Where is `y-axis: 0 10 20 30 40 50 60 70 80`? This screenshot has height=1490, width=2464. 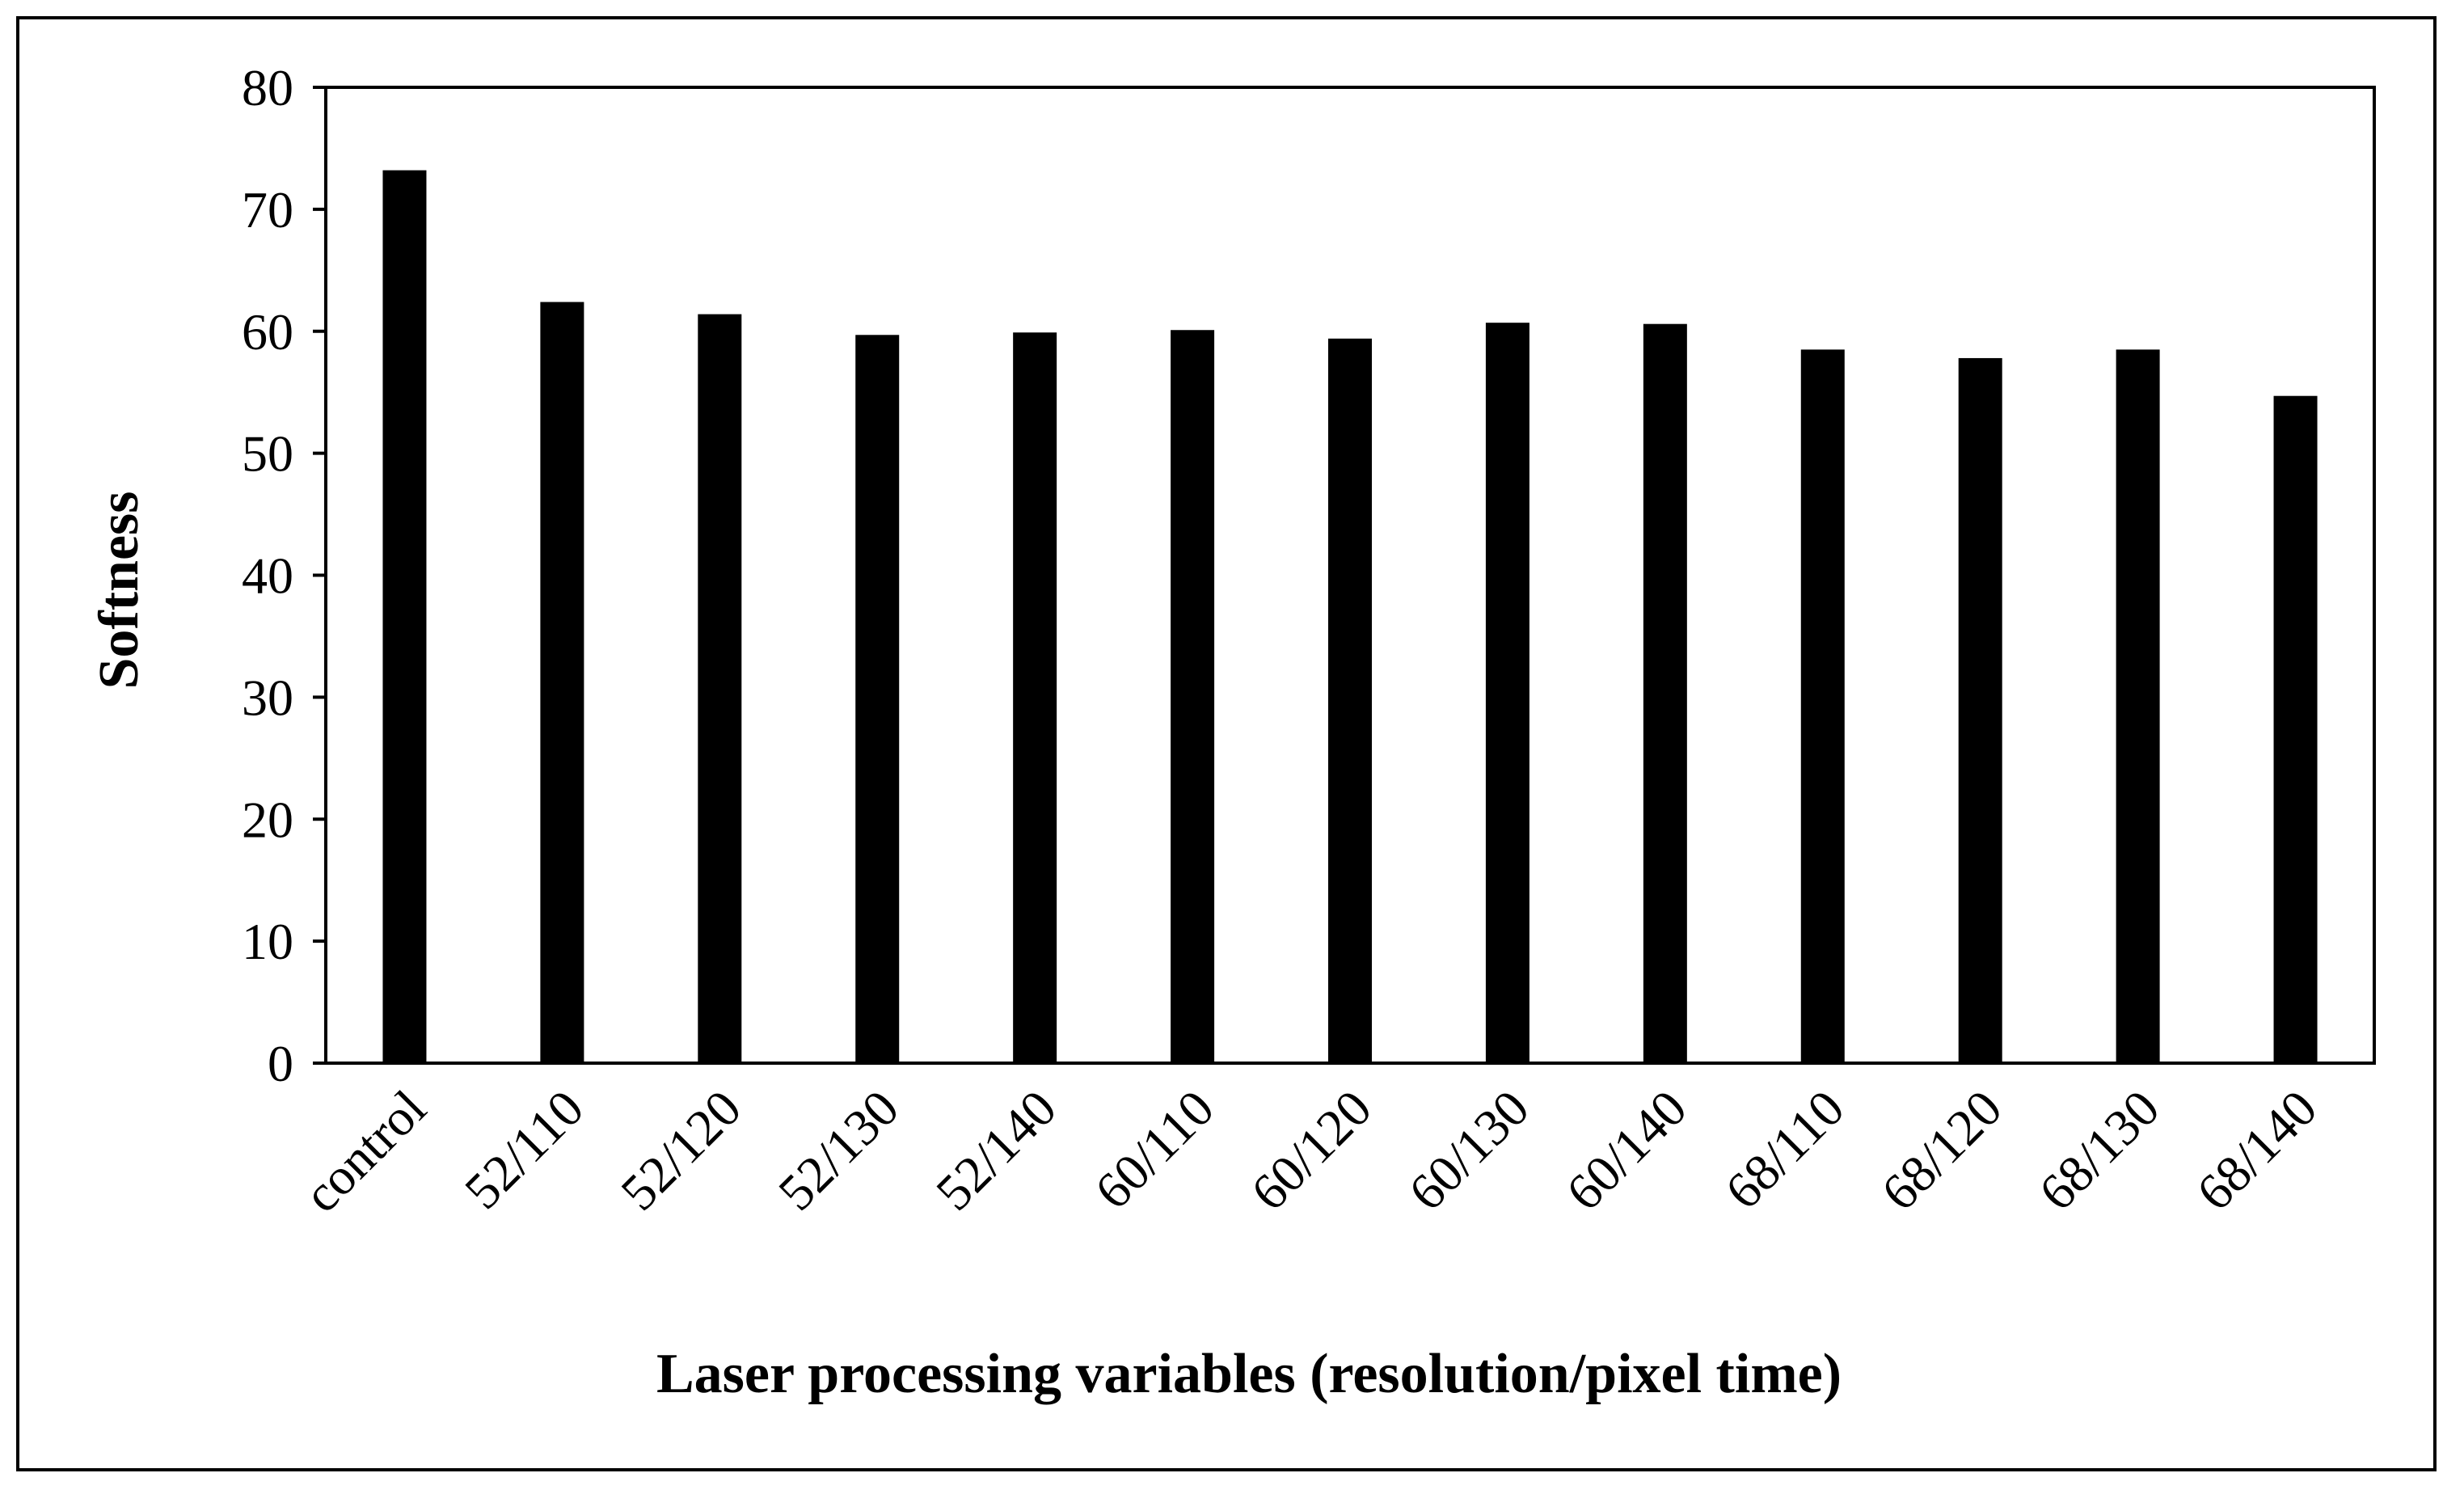 y-axis: 0 10 20 30 40 50 60 70 80 is located at coordinates (284, 575).